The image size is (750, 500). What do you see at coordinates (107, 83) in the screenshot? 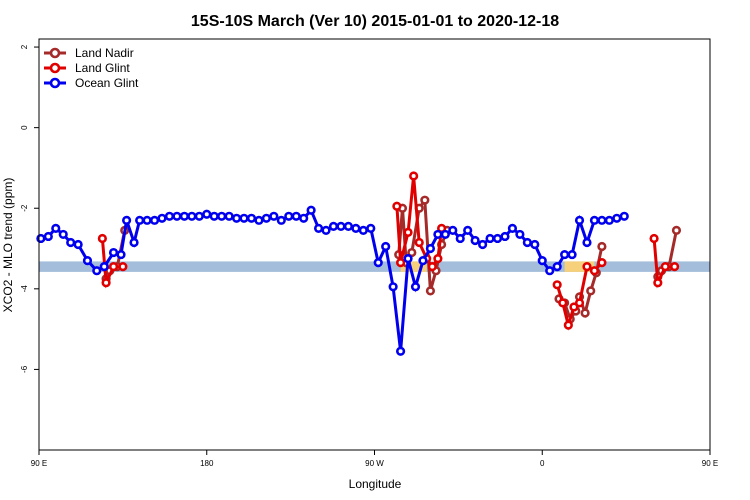
I see `legend-label-ocean-glint: Ocean Glint` at bounding box center [107, 83].